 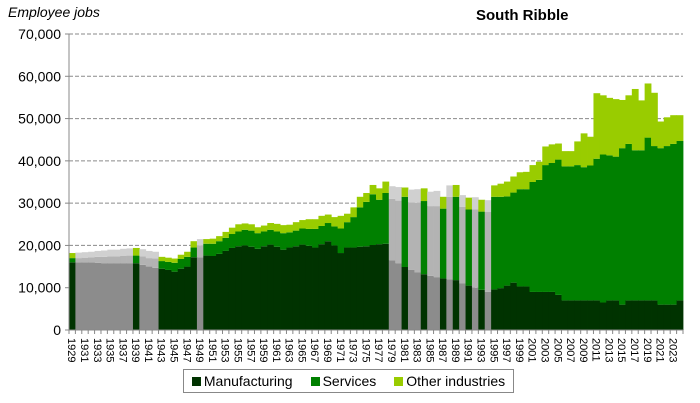 I want to click on x-tick-label: 1947, so click(x=186, y=350).